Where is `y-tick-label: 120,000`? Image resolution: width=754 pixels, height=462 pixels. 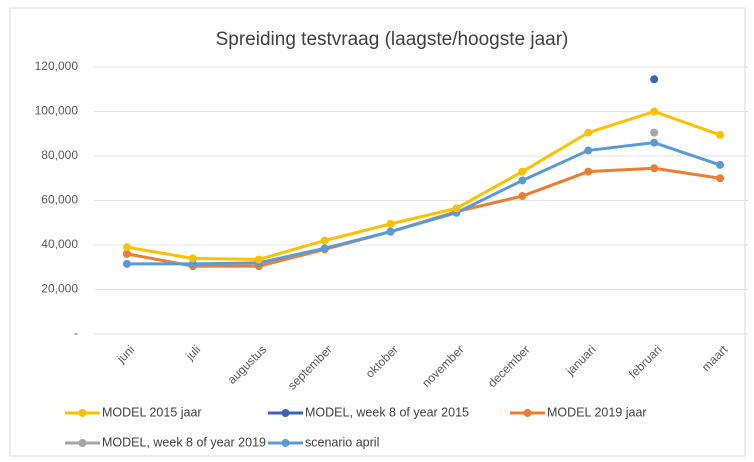
y-tick-label: 120,000 is located at coordinates (57, 66).